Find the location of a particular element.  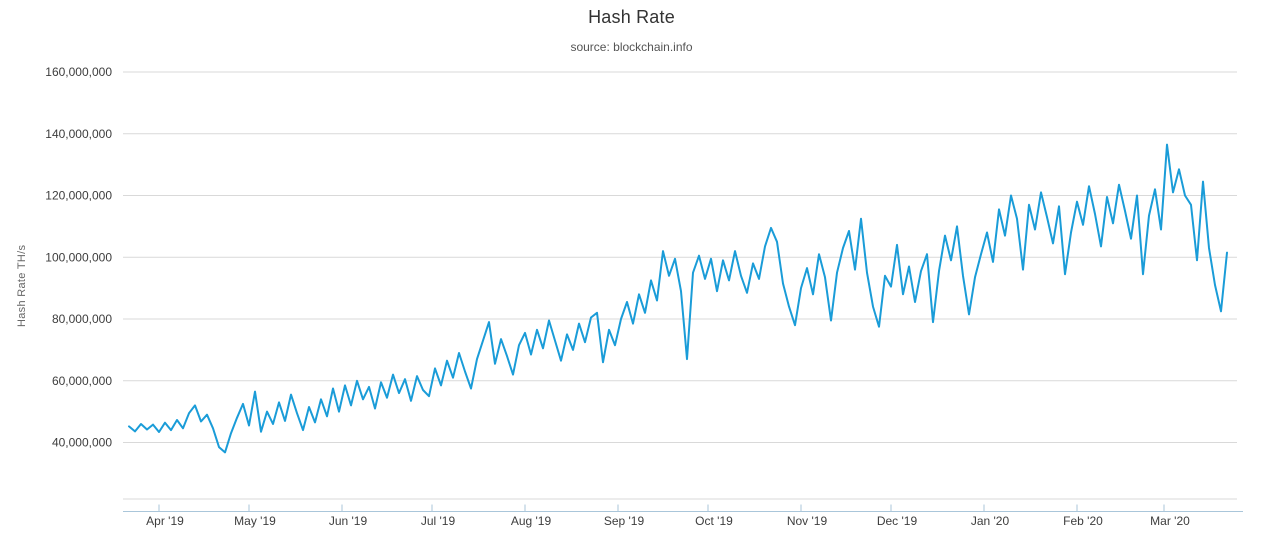

x-tick-label: Dec '19 is located at coordinates (897, 521).